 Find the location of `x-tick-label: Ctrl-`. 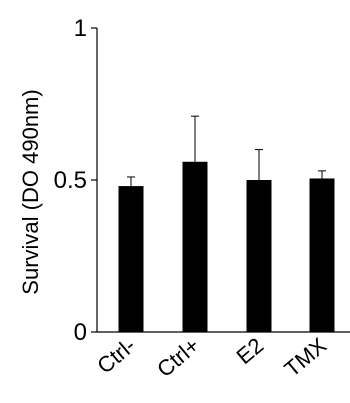

x-tick-label: Ctrl- is located at coordinates (116, 356).